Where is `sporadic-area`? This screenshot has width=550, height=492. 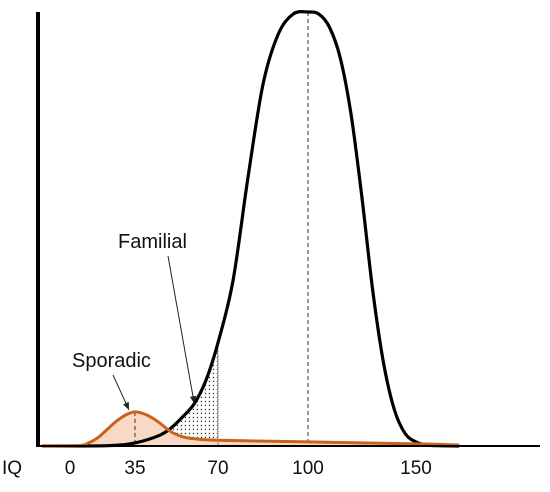
sporadic-area is located at coordinates (251, 428).